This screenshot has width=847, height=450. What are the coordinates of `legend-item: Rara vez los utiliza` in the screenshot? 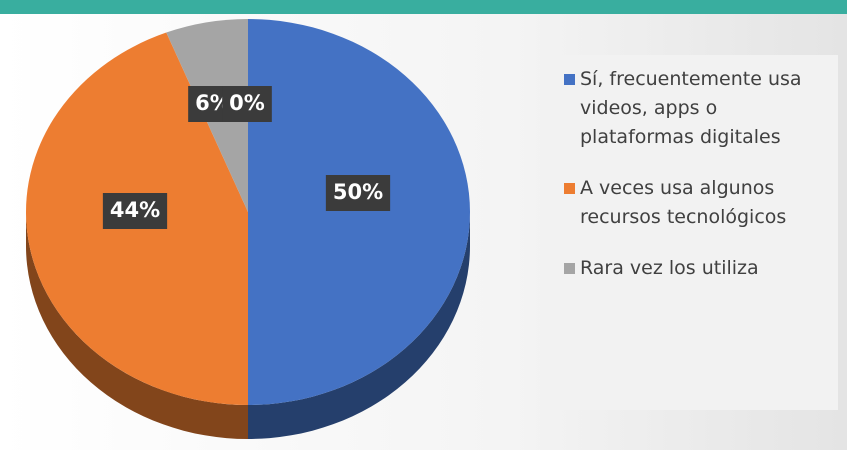 It's located at (698, 268).